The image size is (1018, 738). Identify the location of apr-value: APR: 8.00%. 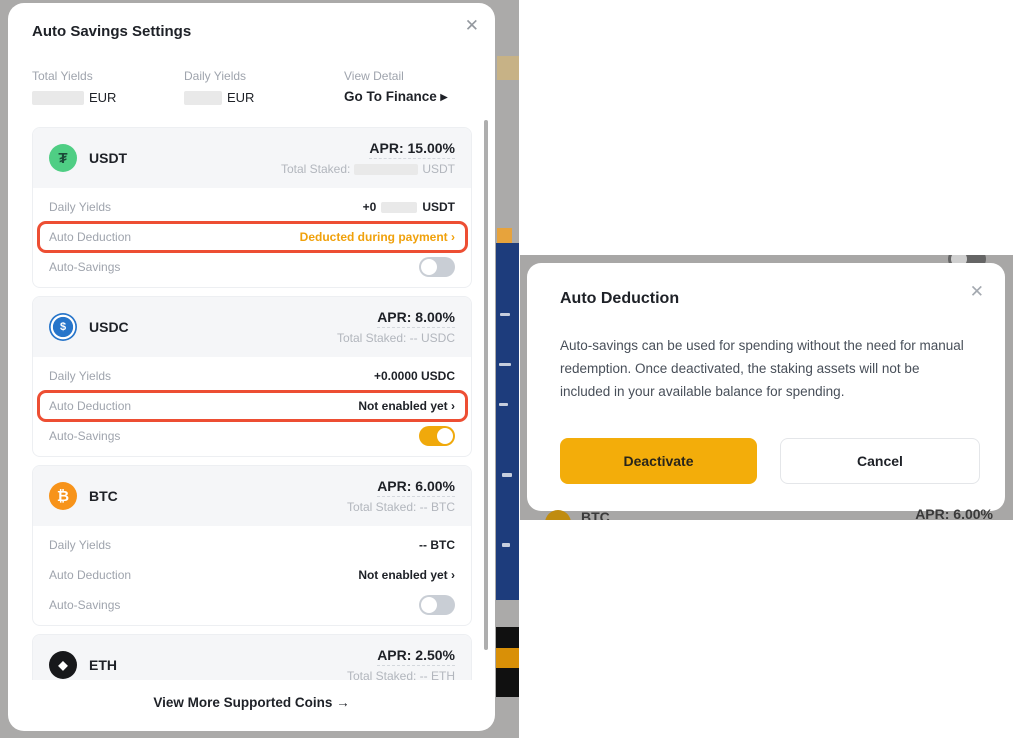
(416, 318).